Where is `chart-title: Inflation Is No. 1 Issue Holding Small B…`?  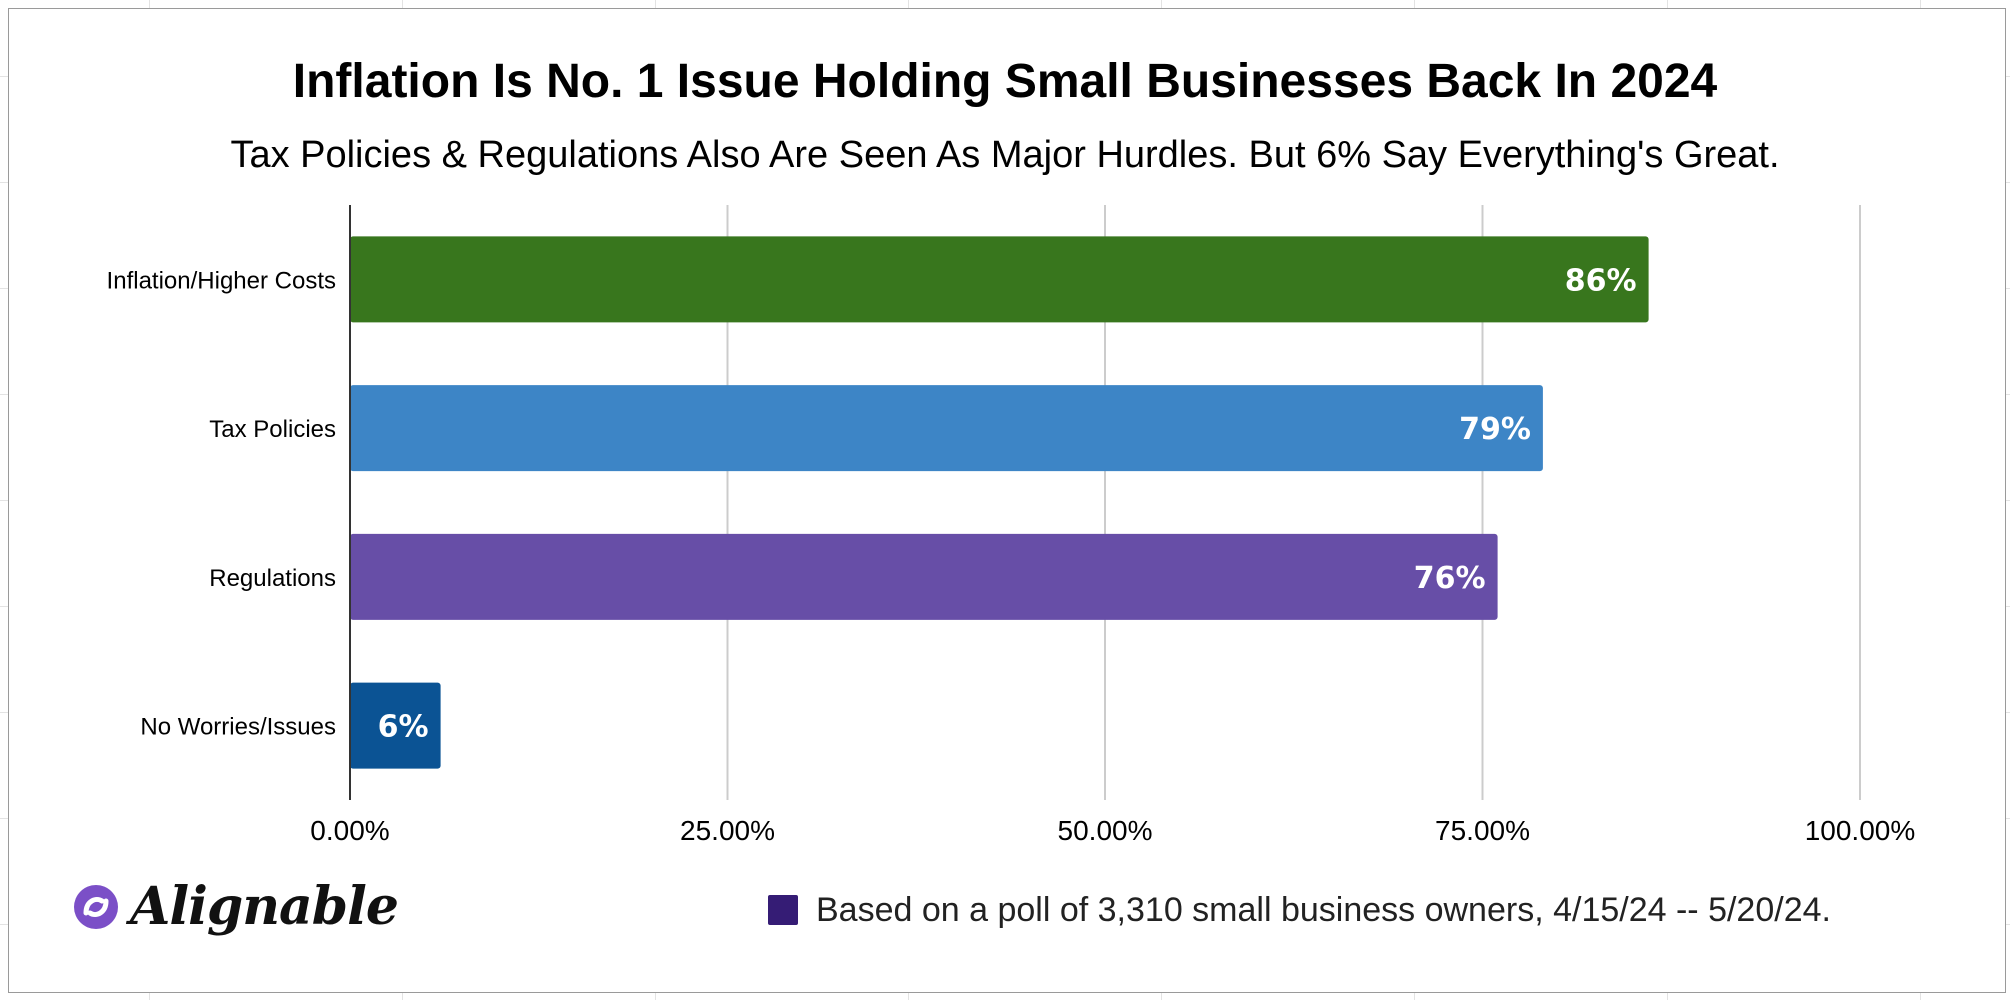 chart-title: Inflation Is No. 1 Issue Holding Small B… is located at coordinates (1005, 81).